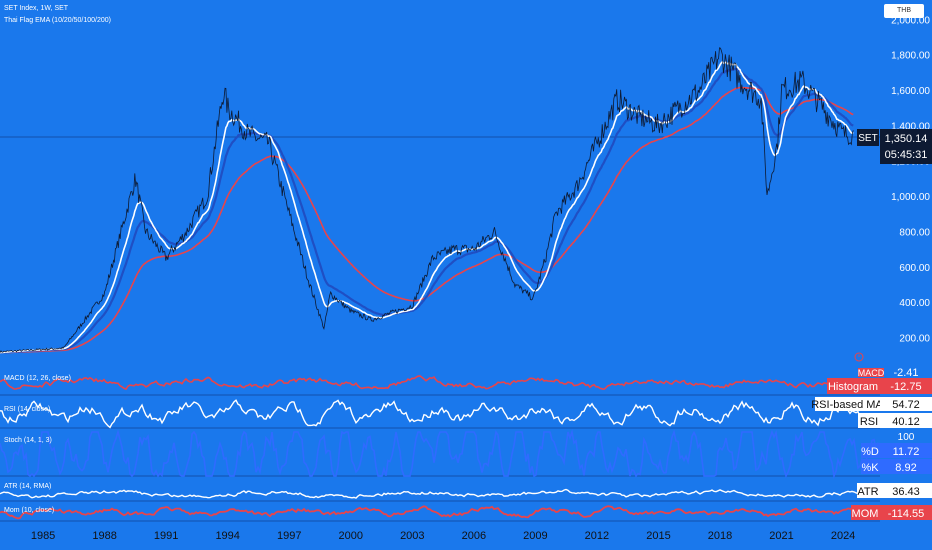  What do you see at coordinates (888, 373) in the screenshot?
I see `macd-badge: MACD -2.41` at bounding box center [888, 373].